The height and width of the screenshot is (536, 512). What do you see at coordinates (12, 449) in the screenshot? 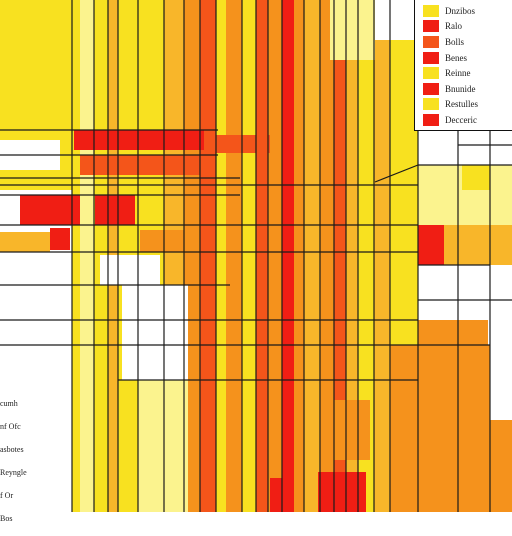
I see `row-label: asbotes` at bounding box center [12, 449].